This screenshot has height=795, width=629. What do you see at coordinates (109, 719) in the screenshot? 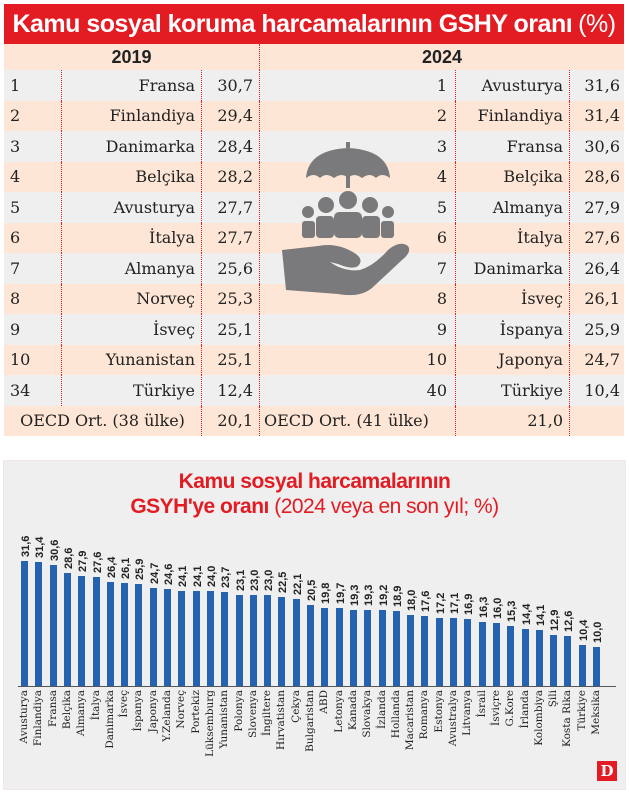
I see `x-axis-category-label: Danimarka` at bounding box center [109, 719].